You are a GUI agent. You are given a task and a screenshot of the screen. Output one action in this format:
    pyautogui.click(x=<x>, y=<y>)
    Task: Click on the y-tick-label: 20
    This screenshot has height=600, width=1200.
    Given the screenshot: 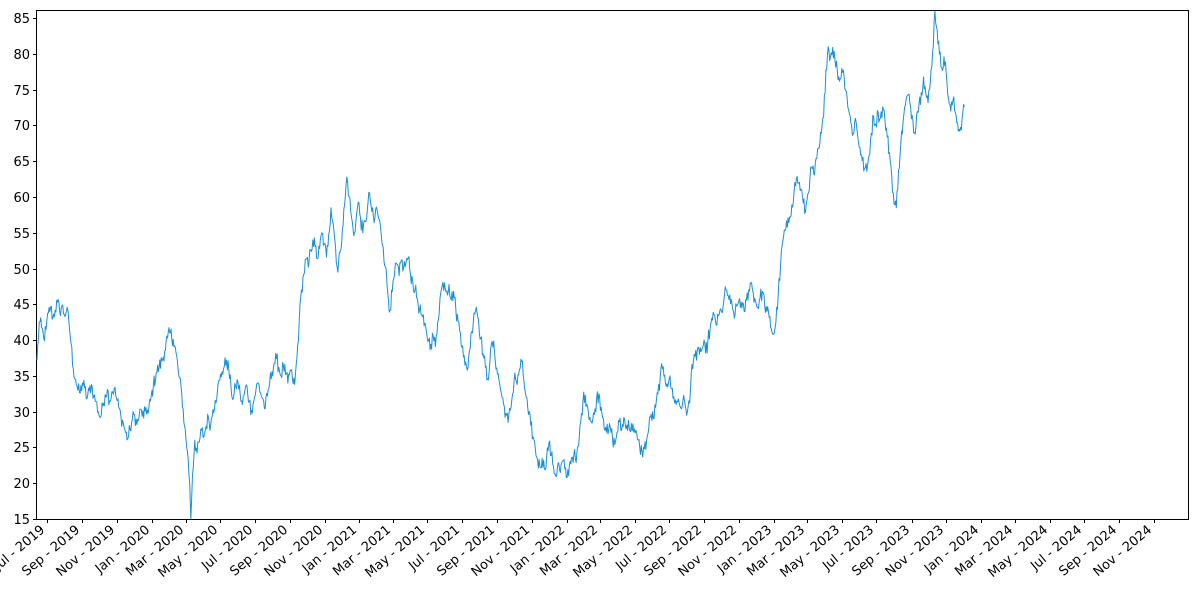 What is the action you would take?
    pyautogui.click(x=21, y=484)
    